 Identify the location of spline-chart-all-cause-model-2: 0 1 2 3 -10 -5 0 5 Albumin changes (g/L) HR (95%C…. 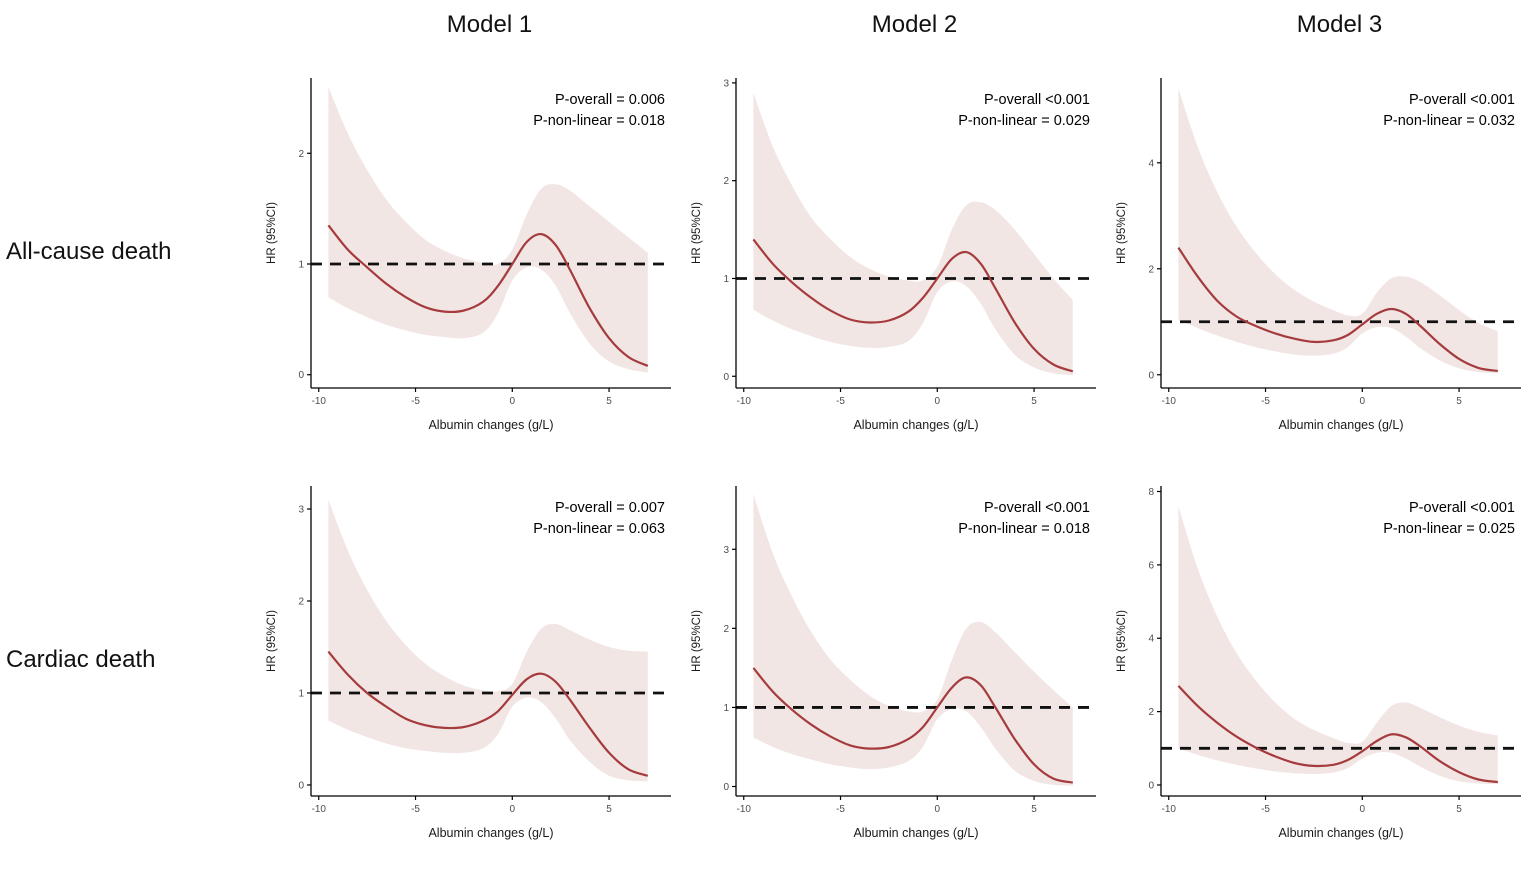
(893, 255).